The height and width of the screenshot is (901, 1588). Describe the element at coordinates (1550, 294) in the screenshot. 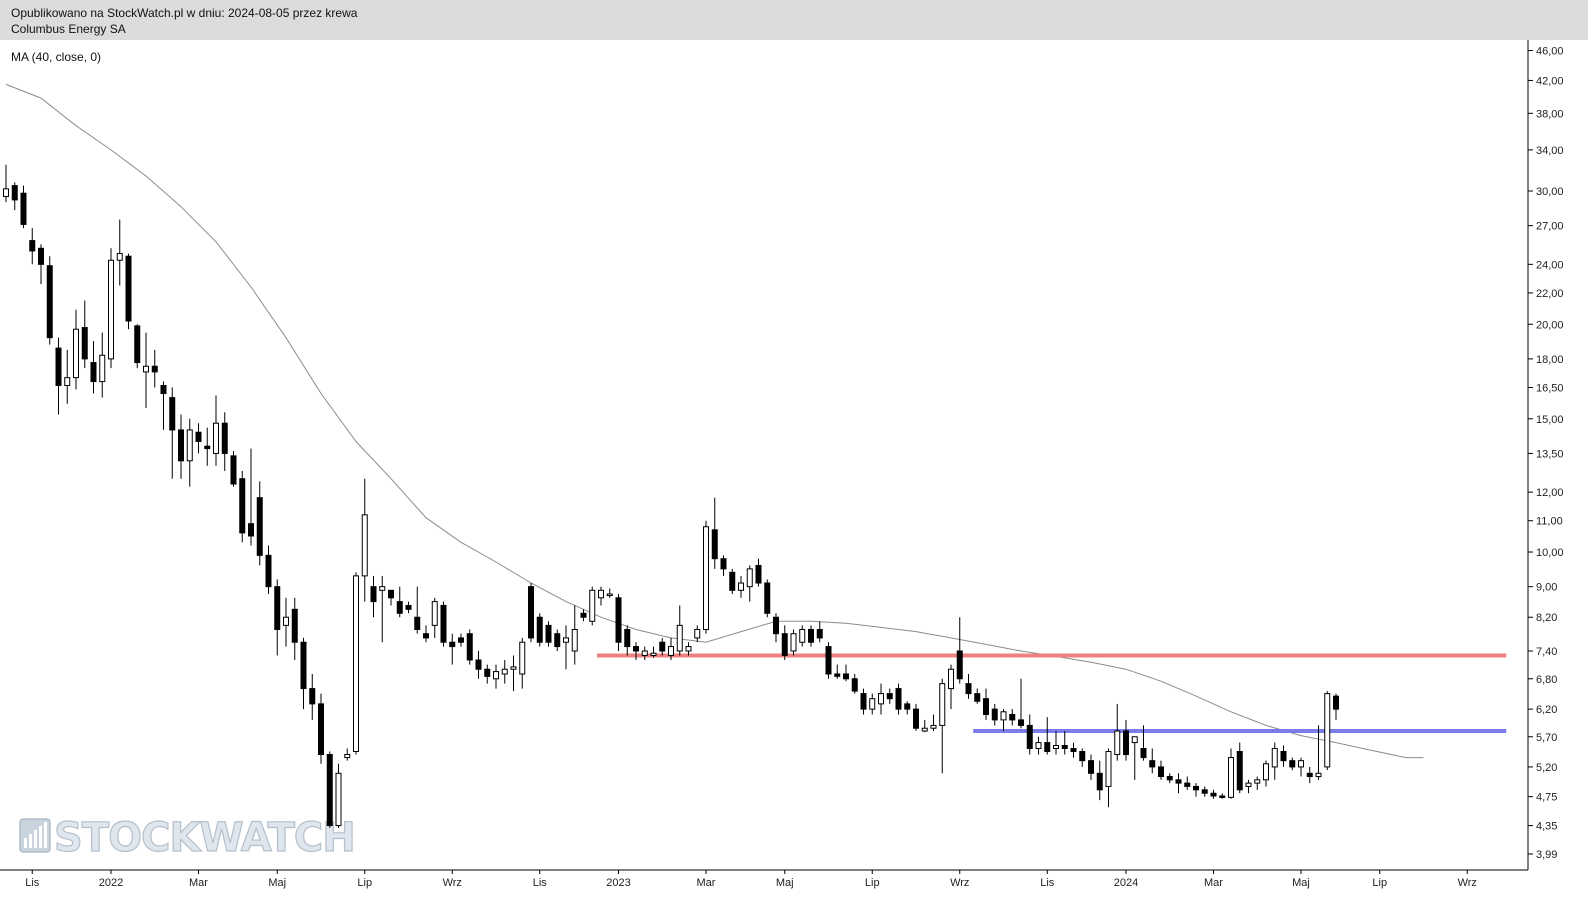

I see `y-tick-label: 22,00` at that location.